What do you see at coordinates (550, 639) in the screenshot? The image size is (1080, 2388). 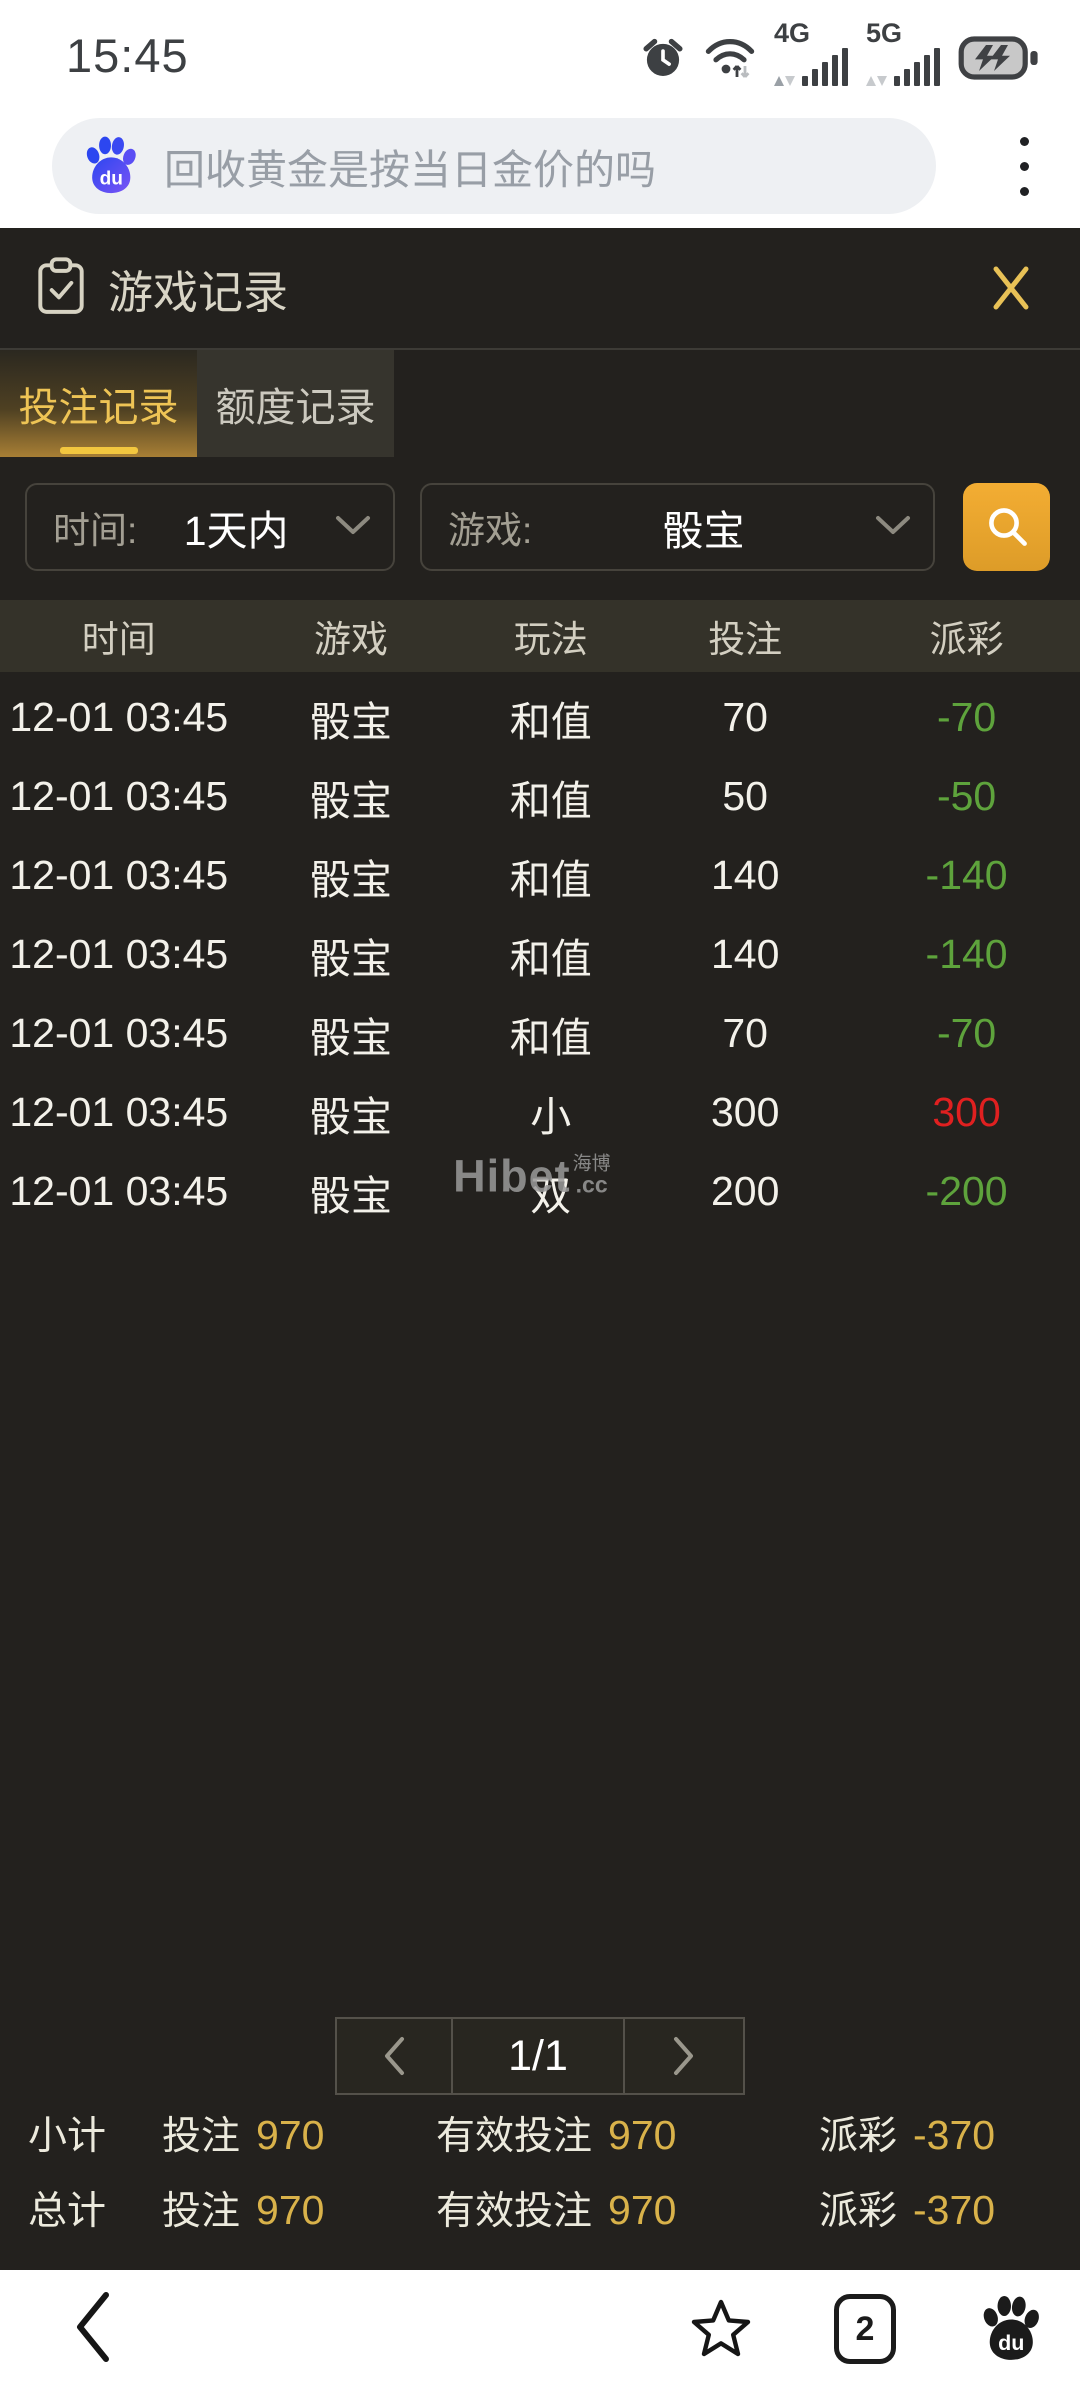 I see `col-header-play: 玩法` at bounding box center [550, 639].